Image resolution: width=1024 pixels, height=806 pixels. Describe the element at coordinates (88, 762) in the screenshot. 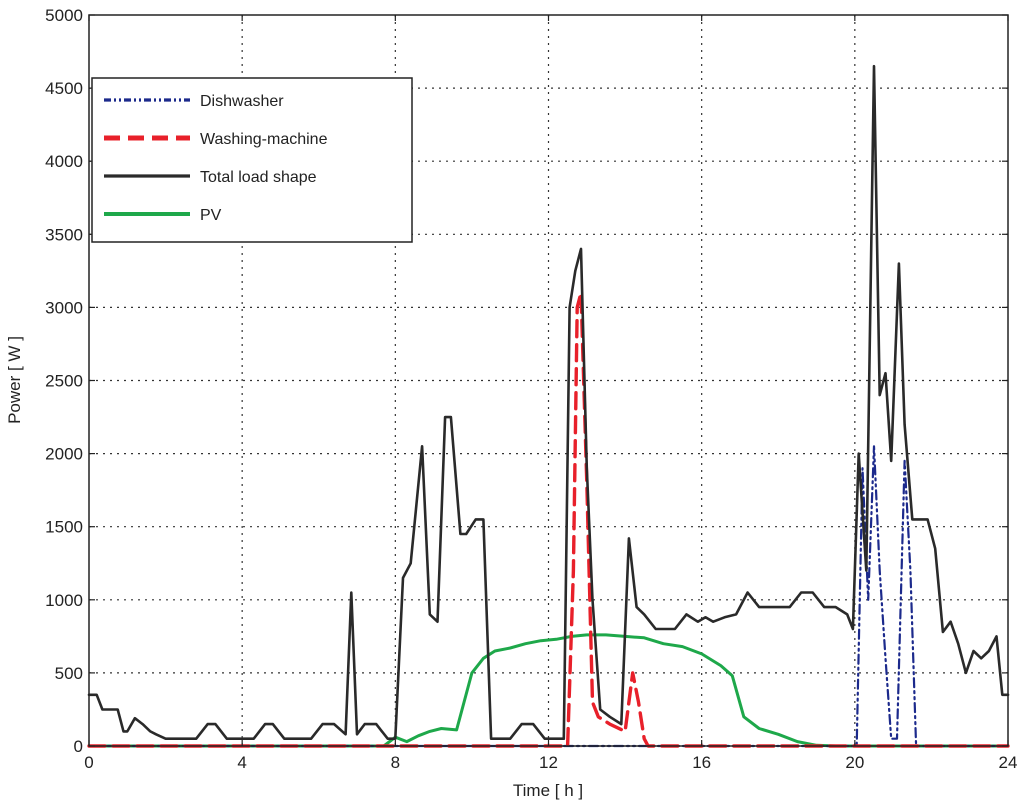

I see `x-tick-label: 0` at that location.